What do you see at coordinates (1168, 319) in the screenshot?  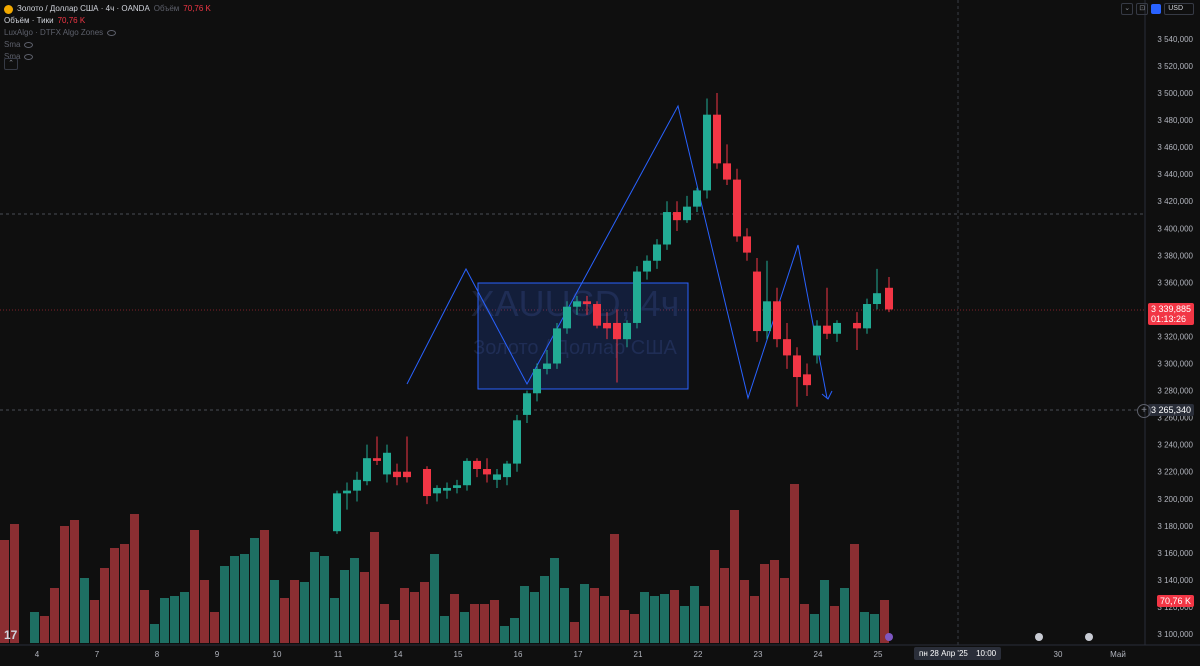 I see `countdown: 01:13:26` at bounding box center [1168, 319].